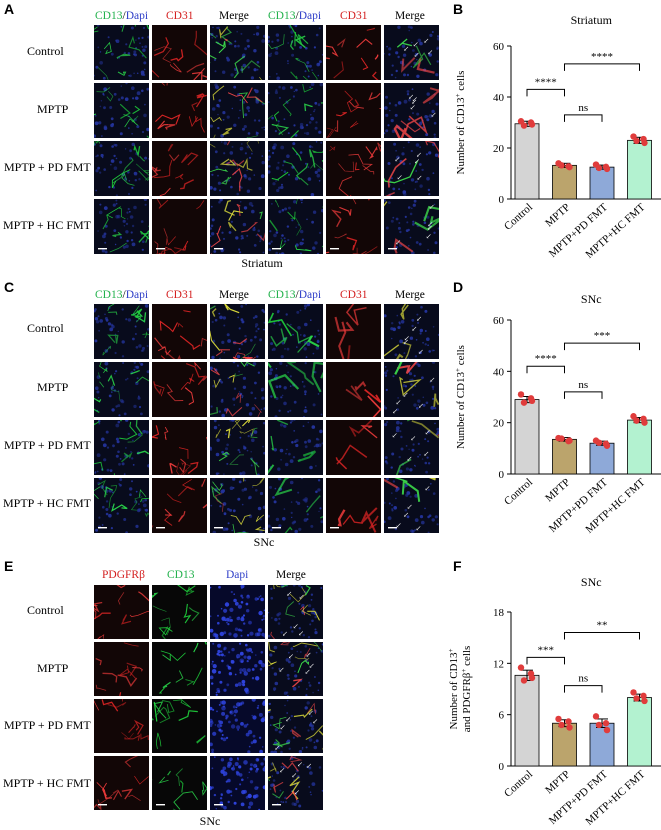 The height and width of the screenshot is (830, 661). I want to click on panel-c-caption: SNc, so click(264, 542).